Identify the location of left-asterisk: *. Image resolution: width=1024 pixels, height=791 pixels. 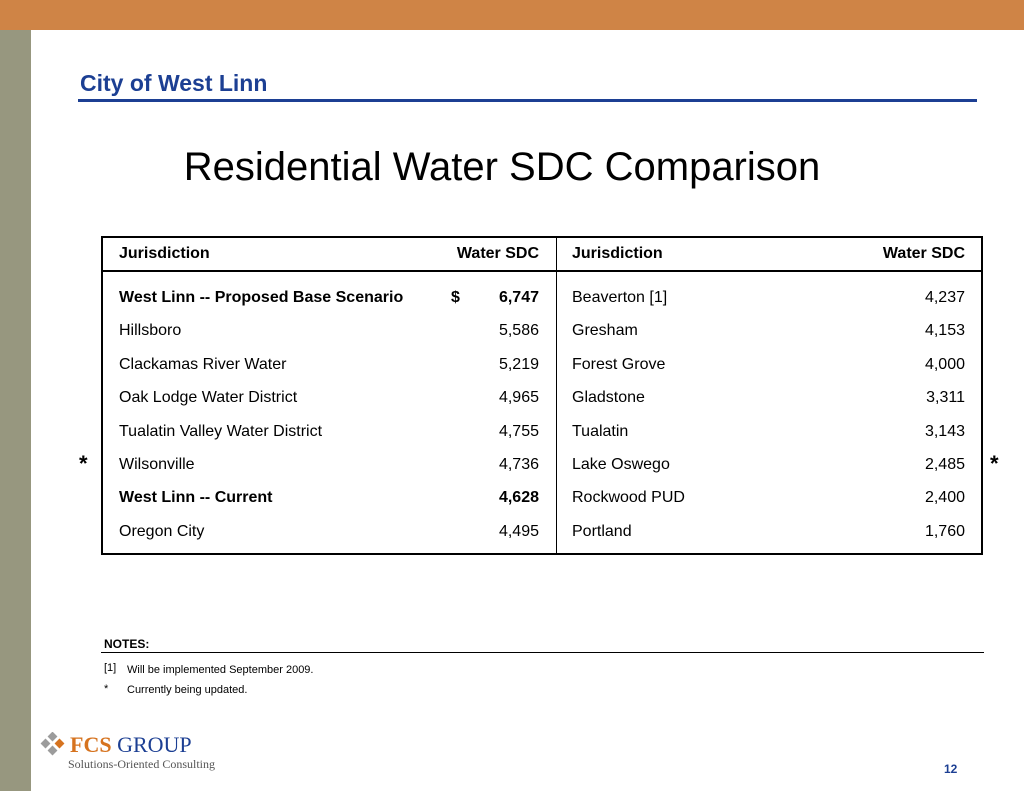
(83, 463).